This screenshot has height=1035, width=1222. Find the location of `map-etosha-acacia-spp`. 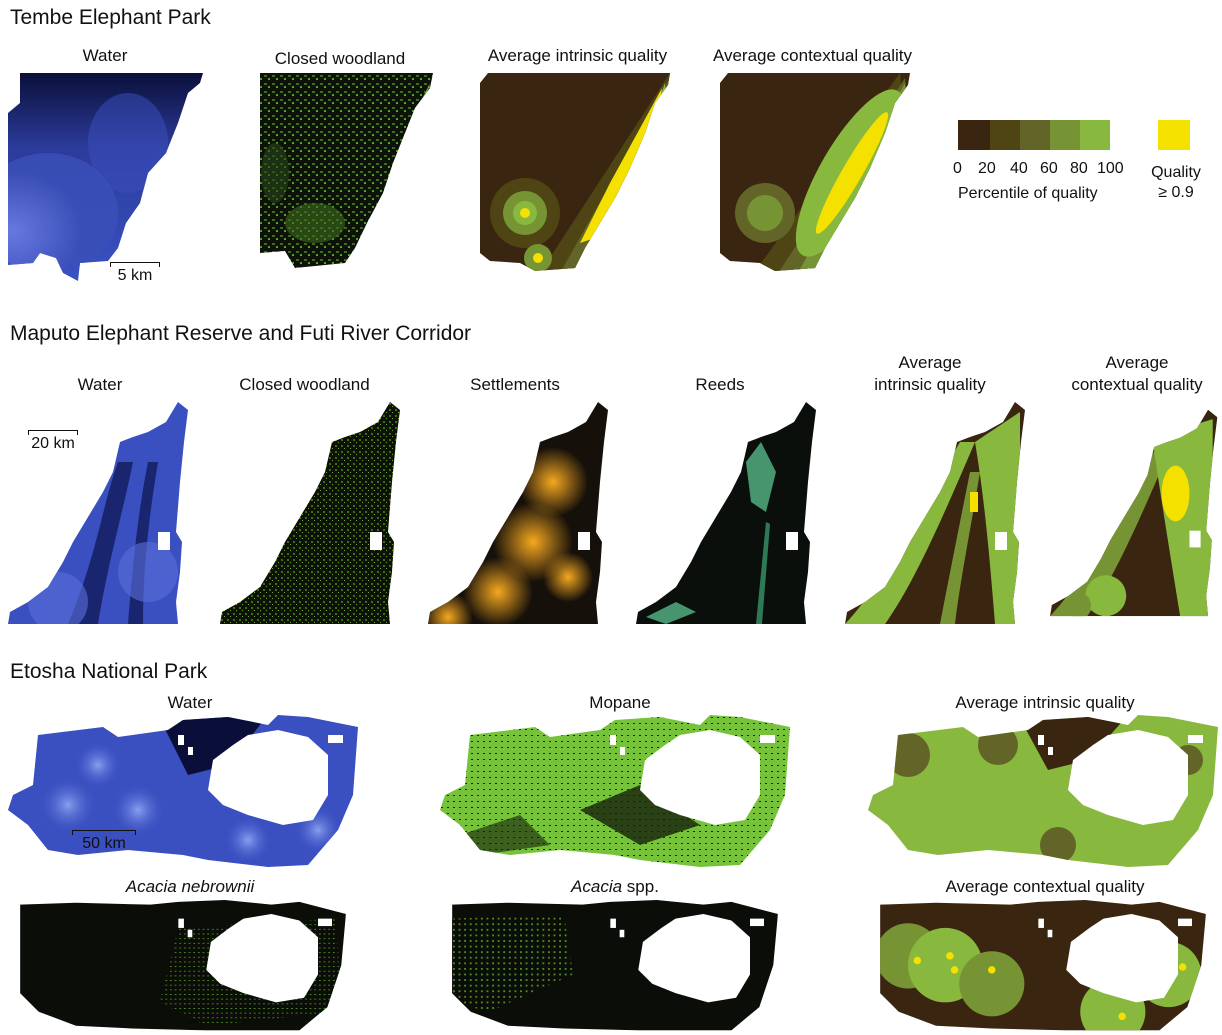

map-etosha-acacia-spp is located at coordinates (615, 965).